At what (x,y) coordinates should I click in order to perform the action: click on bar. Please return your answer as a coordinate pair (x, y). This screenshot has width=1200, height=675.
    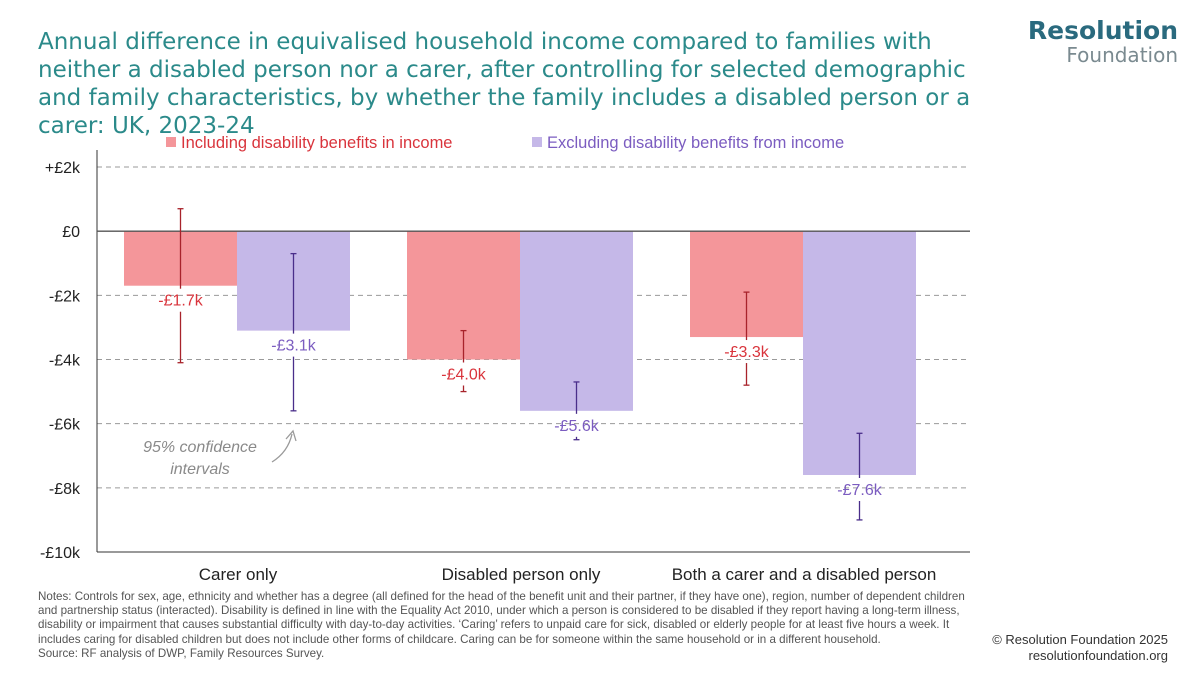
    Looking at the image, I should click on (576, 321).